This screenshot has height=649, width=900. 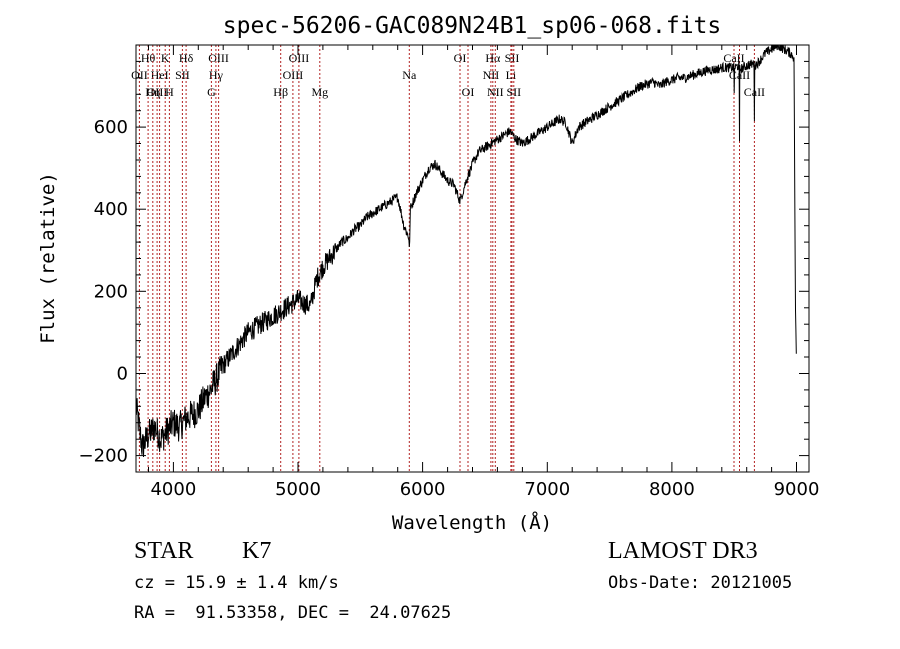 I want to click on survey-label: LAMOST DR3, so click(x=683, y=551).